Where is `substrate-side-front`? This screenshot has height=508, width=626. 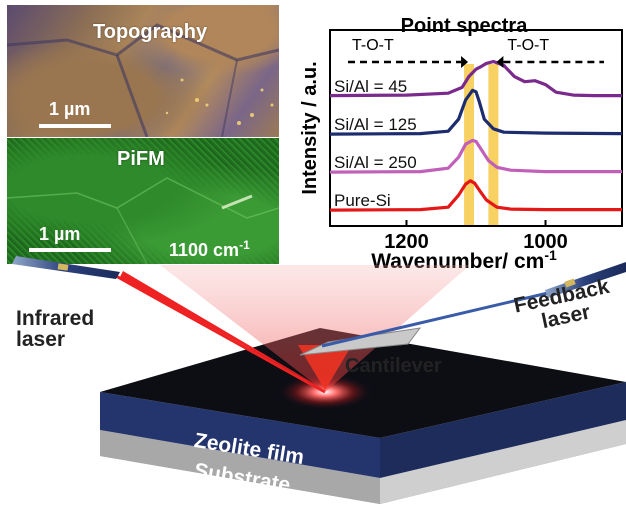 substrate-side-front is located at coordinates (240, 467).